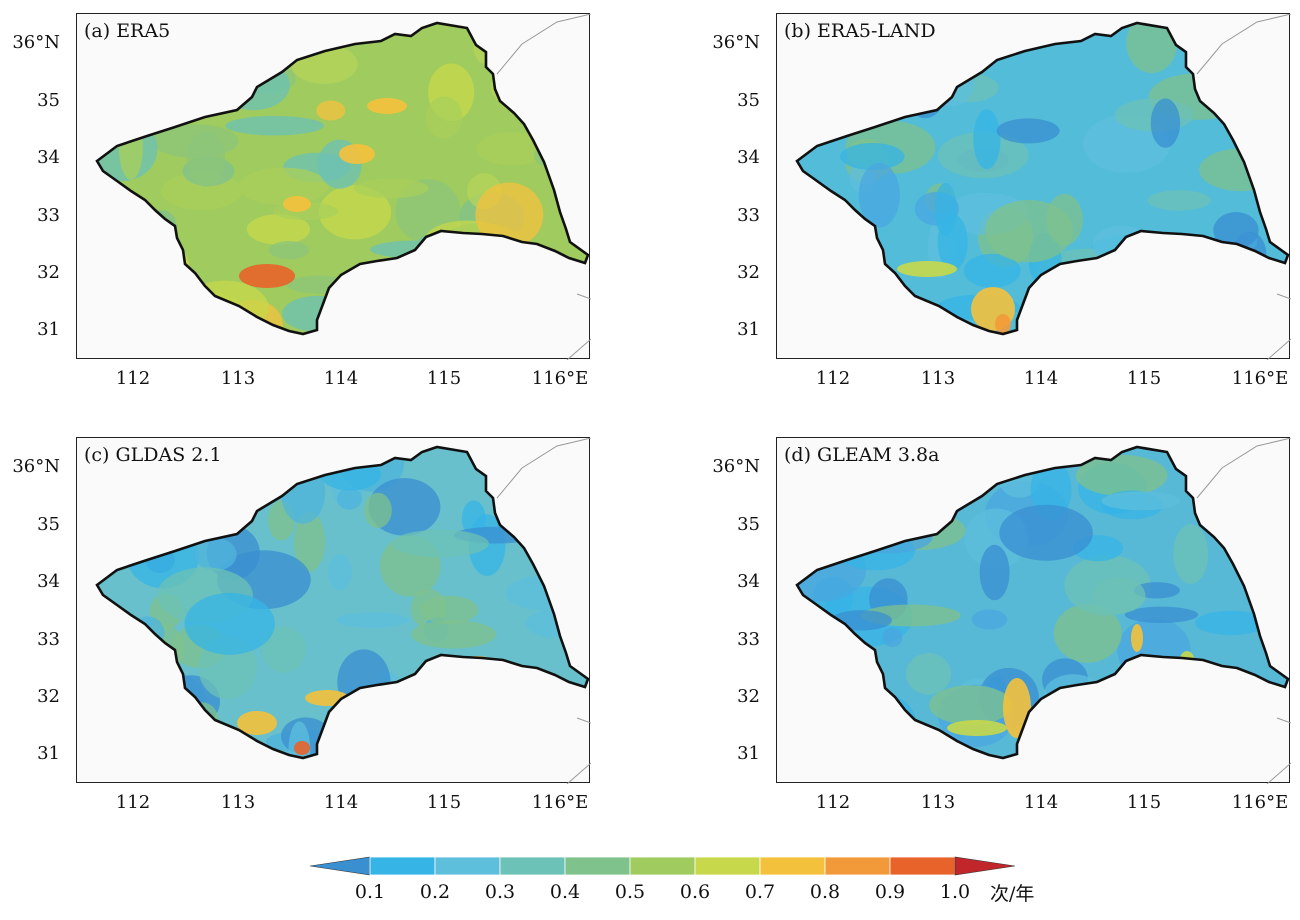  What do you see at coordinates (860, 31) in the screenshot?
I see `panel-label: (b) ERA5-LAND` at bounding box center [860, 31].